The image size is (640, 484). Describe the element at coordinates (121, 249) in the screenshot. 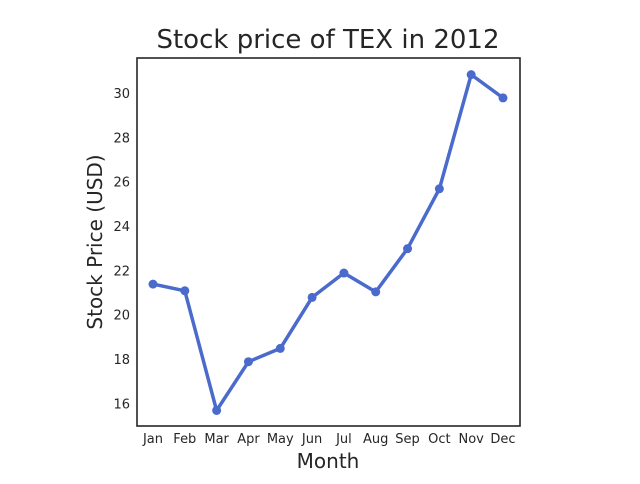

I see `y-axis-ticks: 16 18 20 22 24 26 28 30` at that location.